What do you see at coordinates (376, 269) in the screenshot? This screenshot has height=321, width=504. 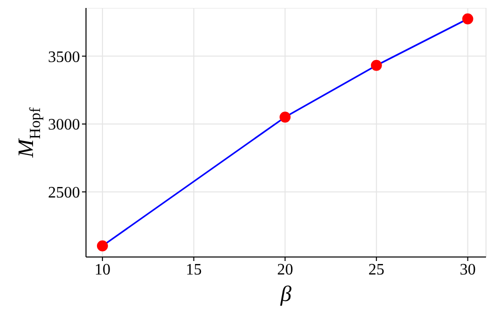 I see `x-tick-label: 25` at bounding box center [376, 269].